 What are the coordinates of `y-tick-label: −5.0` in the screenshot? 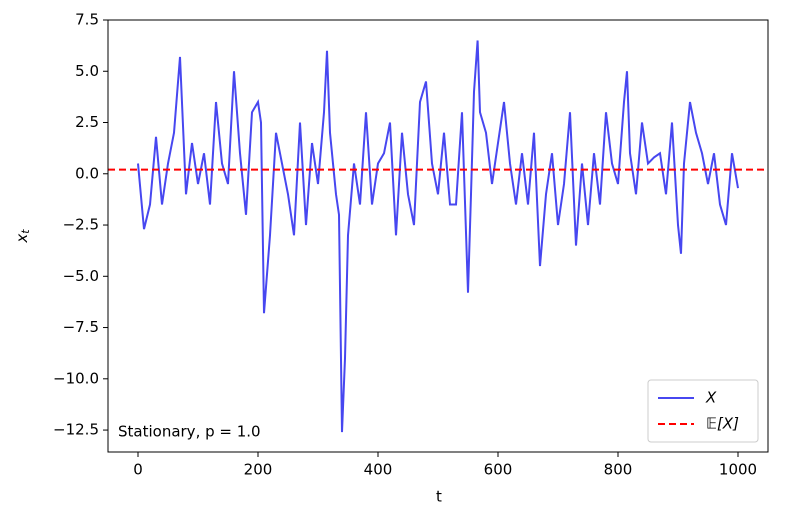 It's located at (81, 276).